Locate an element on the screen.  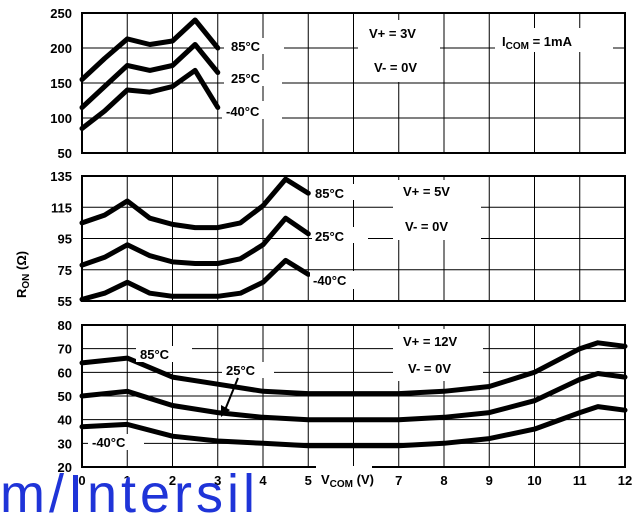
y-tick-label-p3: 30 is located at coordinates (65, 443).